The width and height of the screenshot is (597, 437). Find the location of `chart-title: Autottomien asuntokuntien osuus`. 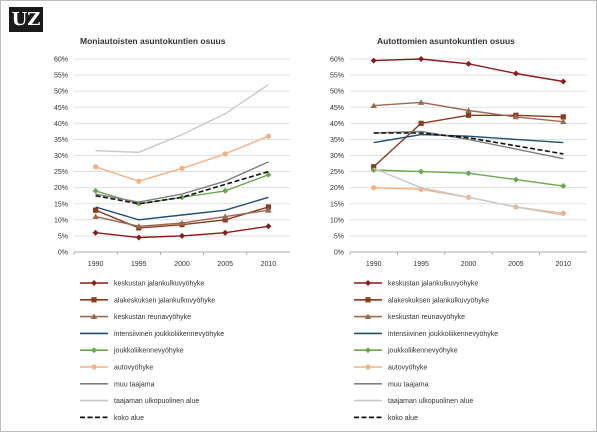

chart-title: Autottomien asuntokuntien osuus is located at coordinates (446, 41).